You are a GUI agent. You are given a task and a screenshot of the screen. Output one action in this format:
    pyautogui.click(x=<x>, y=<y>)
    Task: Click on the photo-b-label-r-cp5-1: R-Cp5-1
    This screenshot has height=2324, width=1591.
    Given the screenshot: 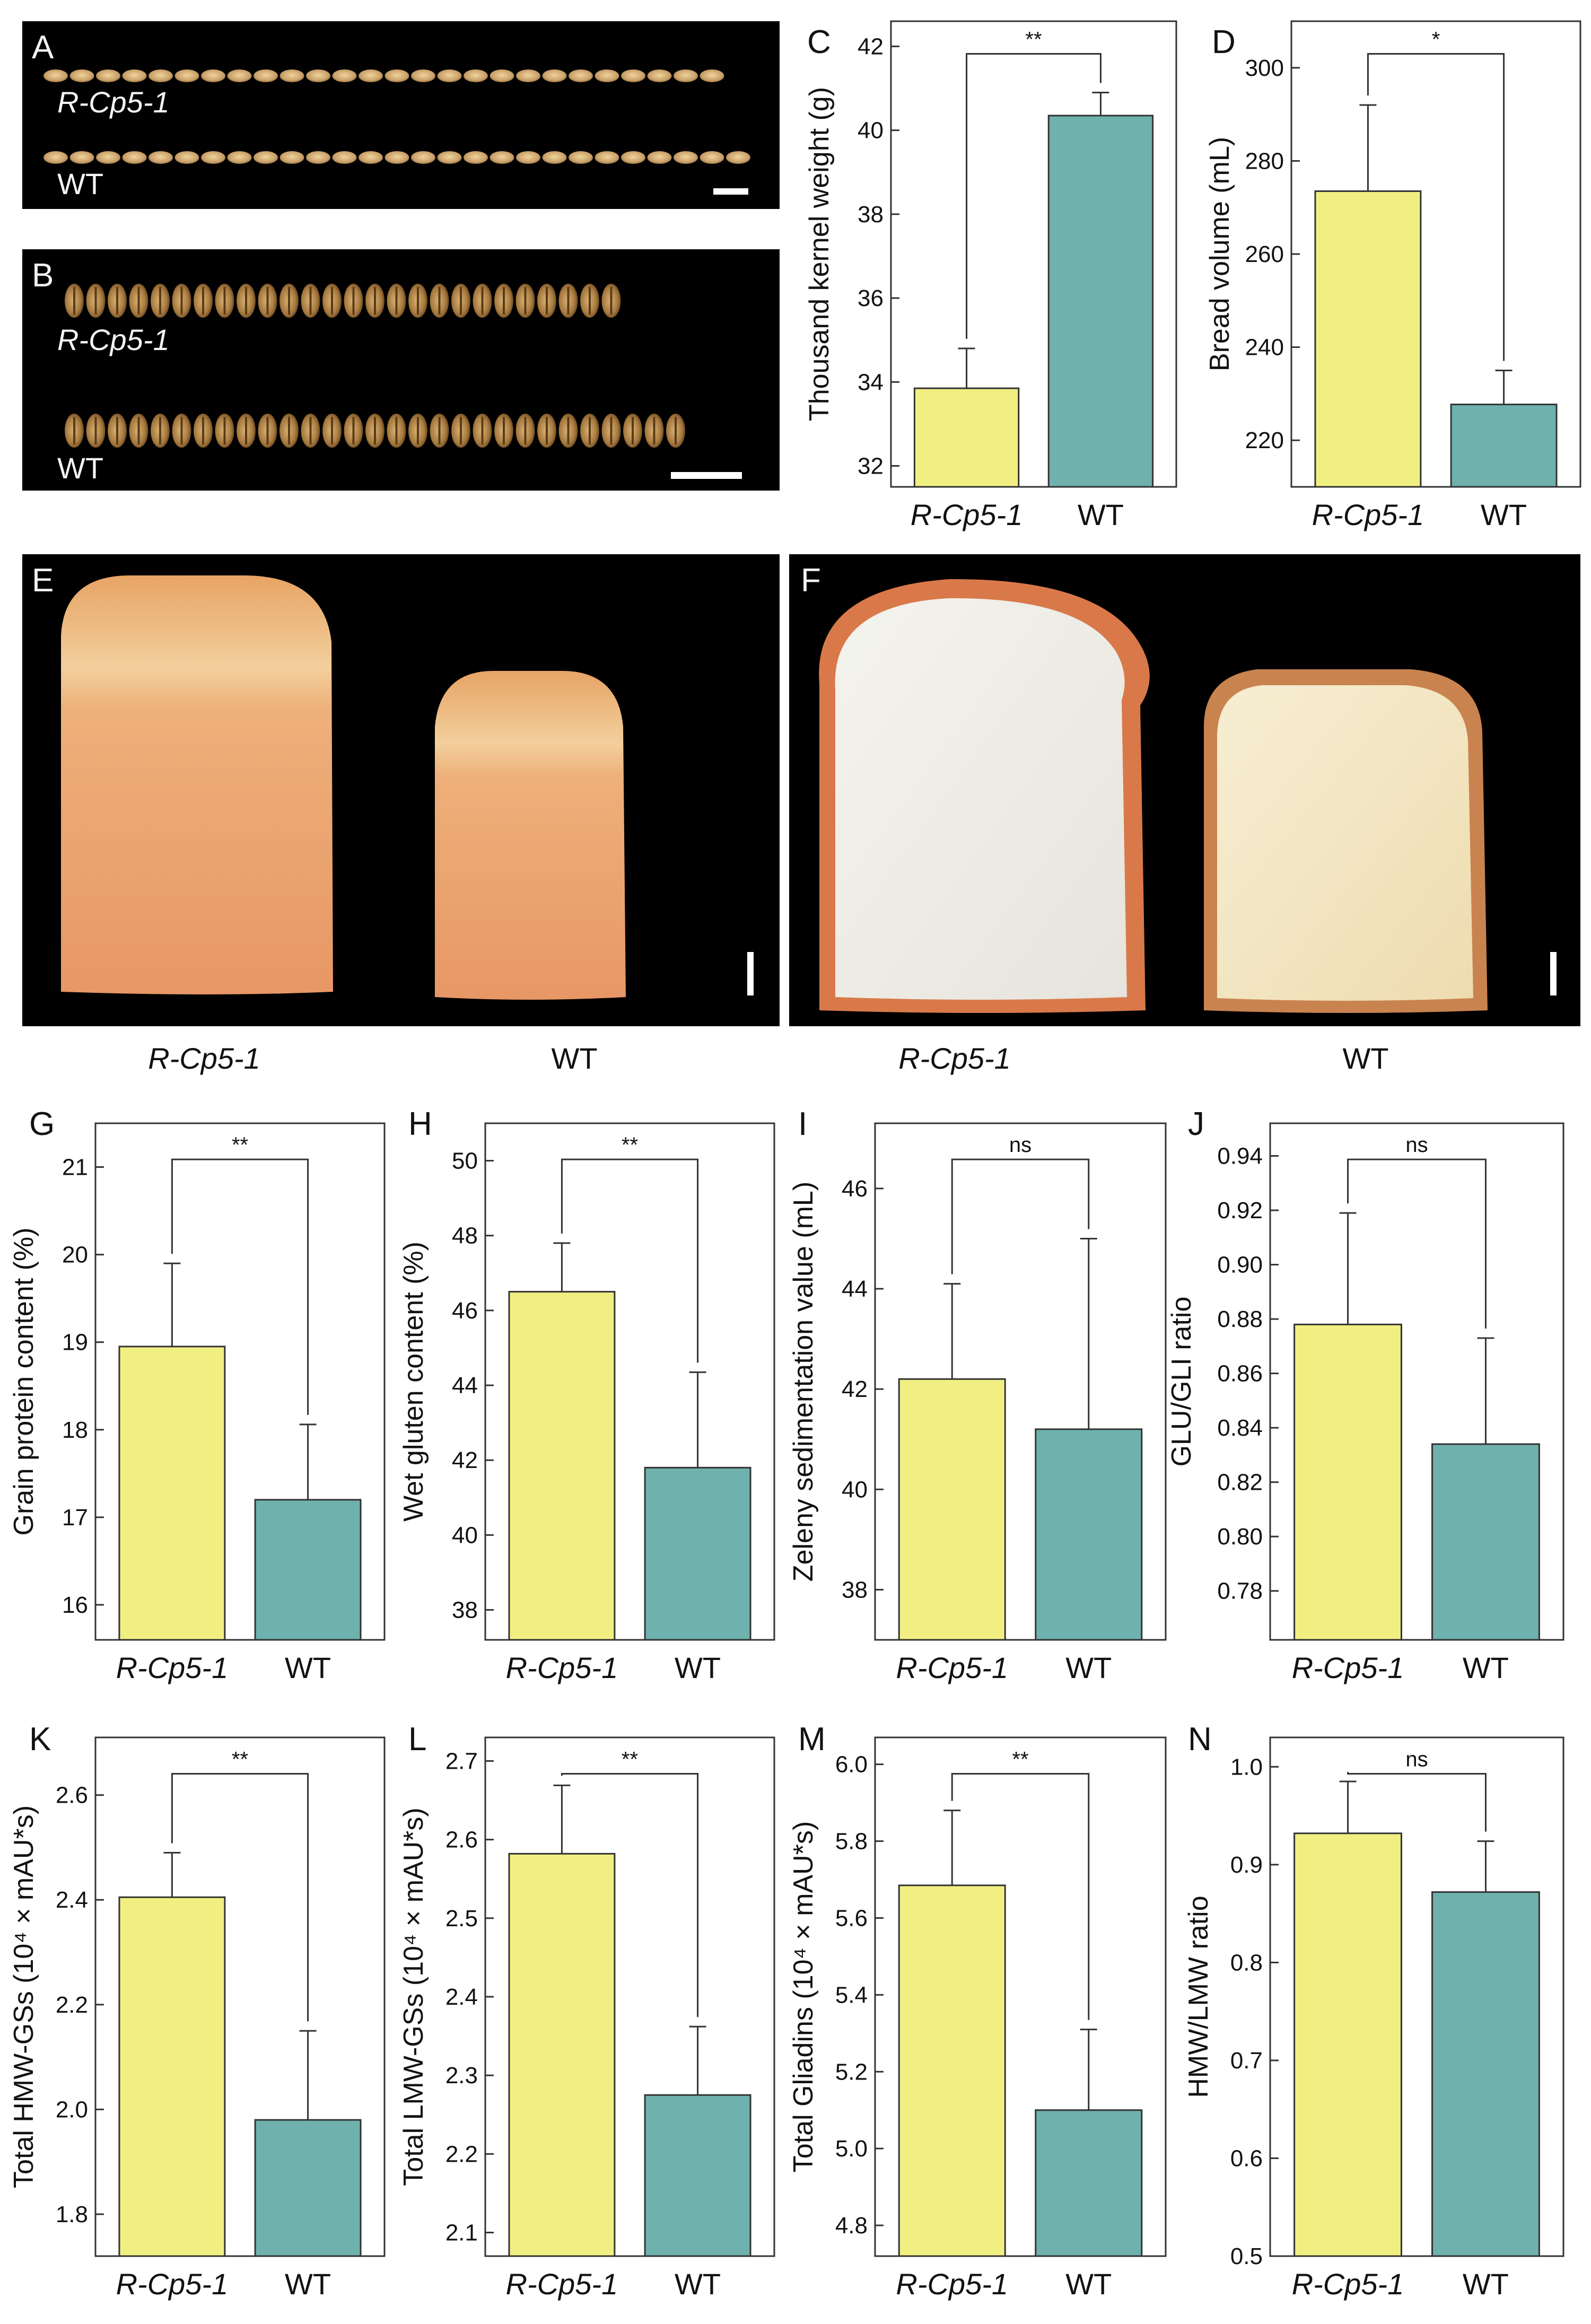 What is the action you would take?
    pyautogui.click(x=113, y=339)
    